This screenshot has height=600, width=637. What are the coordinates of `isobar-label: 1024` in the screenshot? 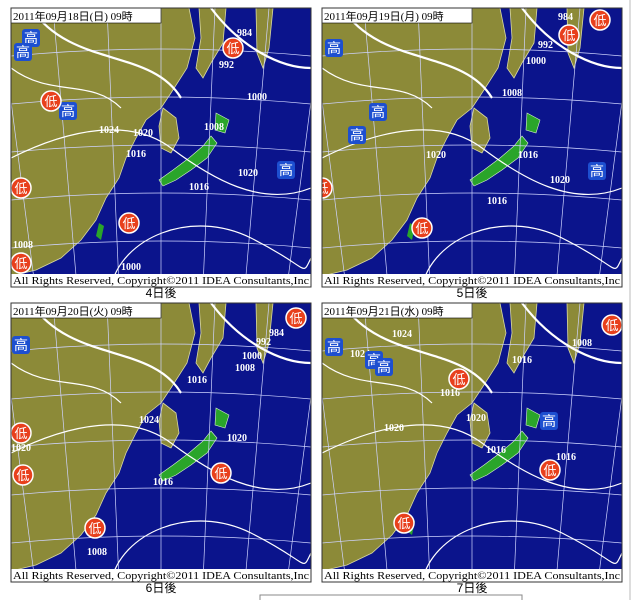 It's located at (109, 130).